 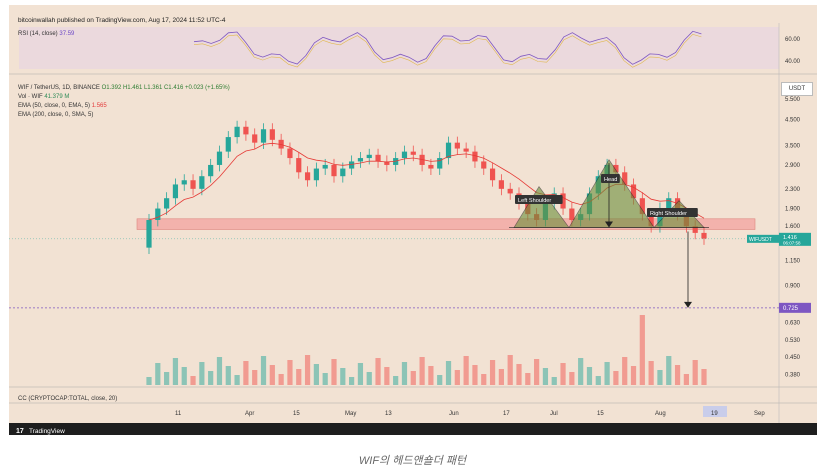 What do you see at coordinates (534, 201) in the screenshot?
I see `left-shoulder-label: Left Shoulder` at bounding box center [534, 201].